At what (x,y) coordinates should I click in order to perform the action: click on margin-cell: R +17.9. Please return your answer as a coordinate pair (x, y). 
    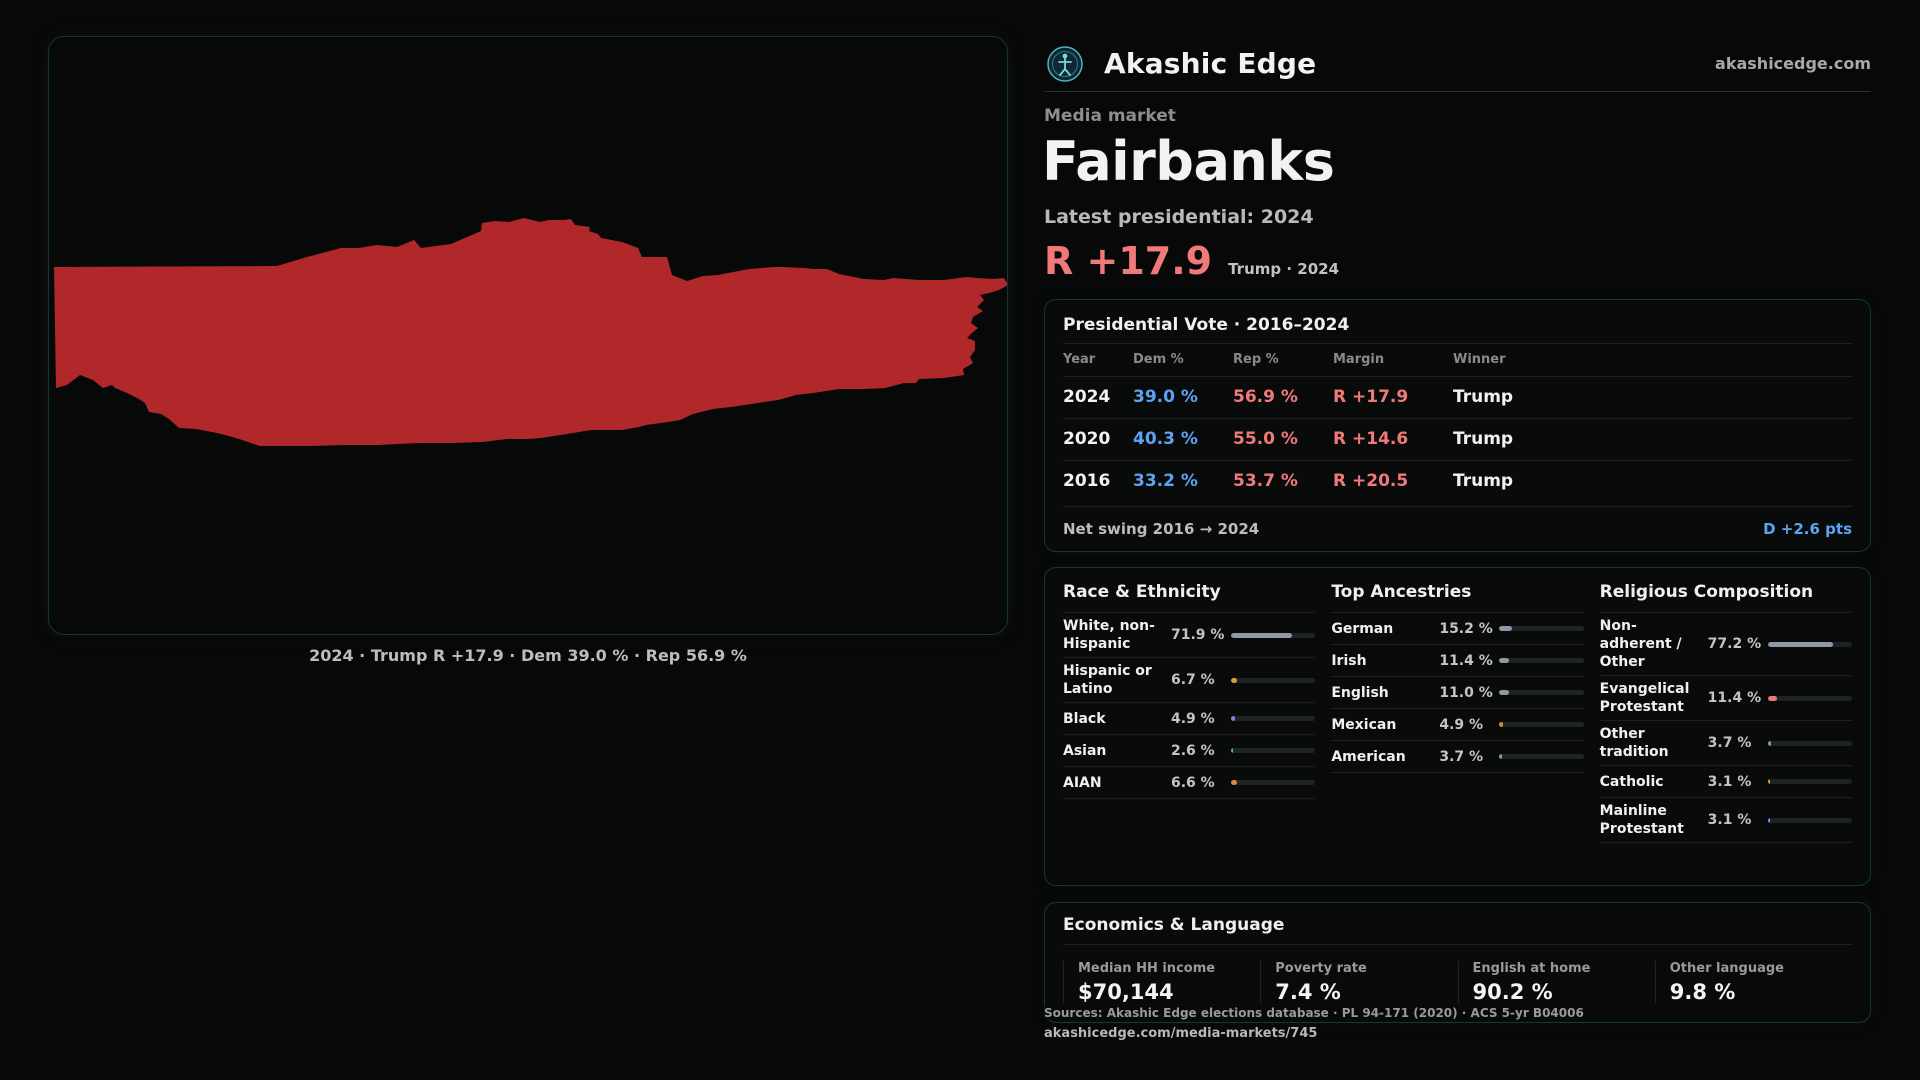
    Looking at the image, I should click on (1393, 397).